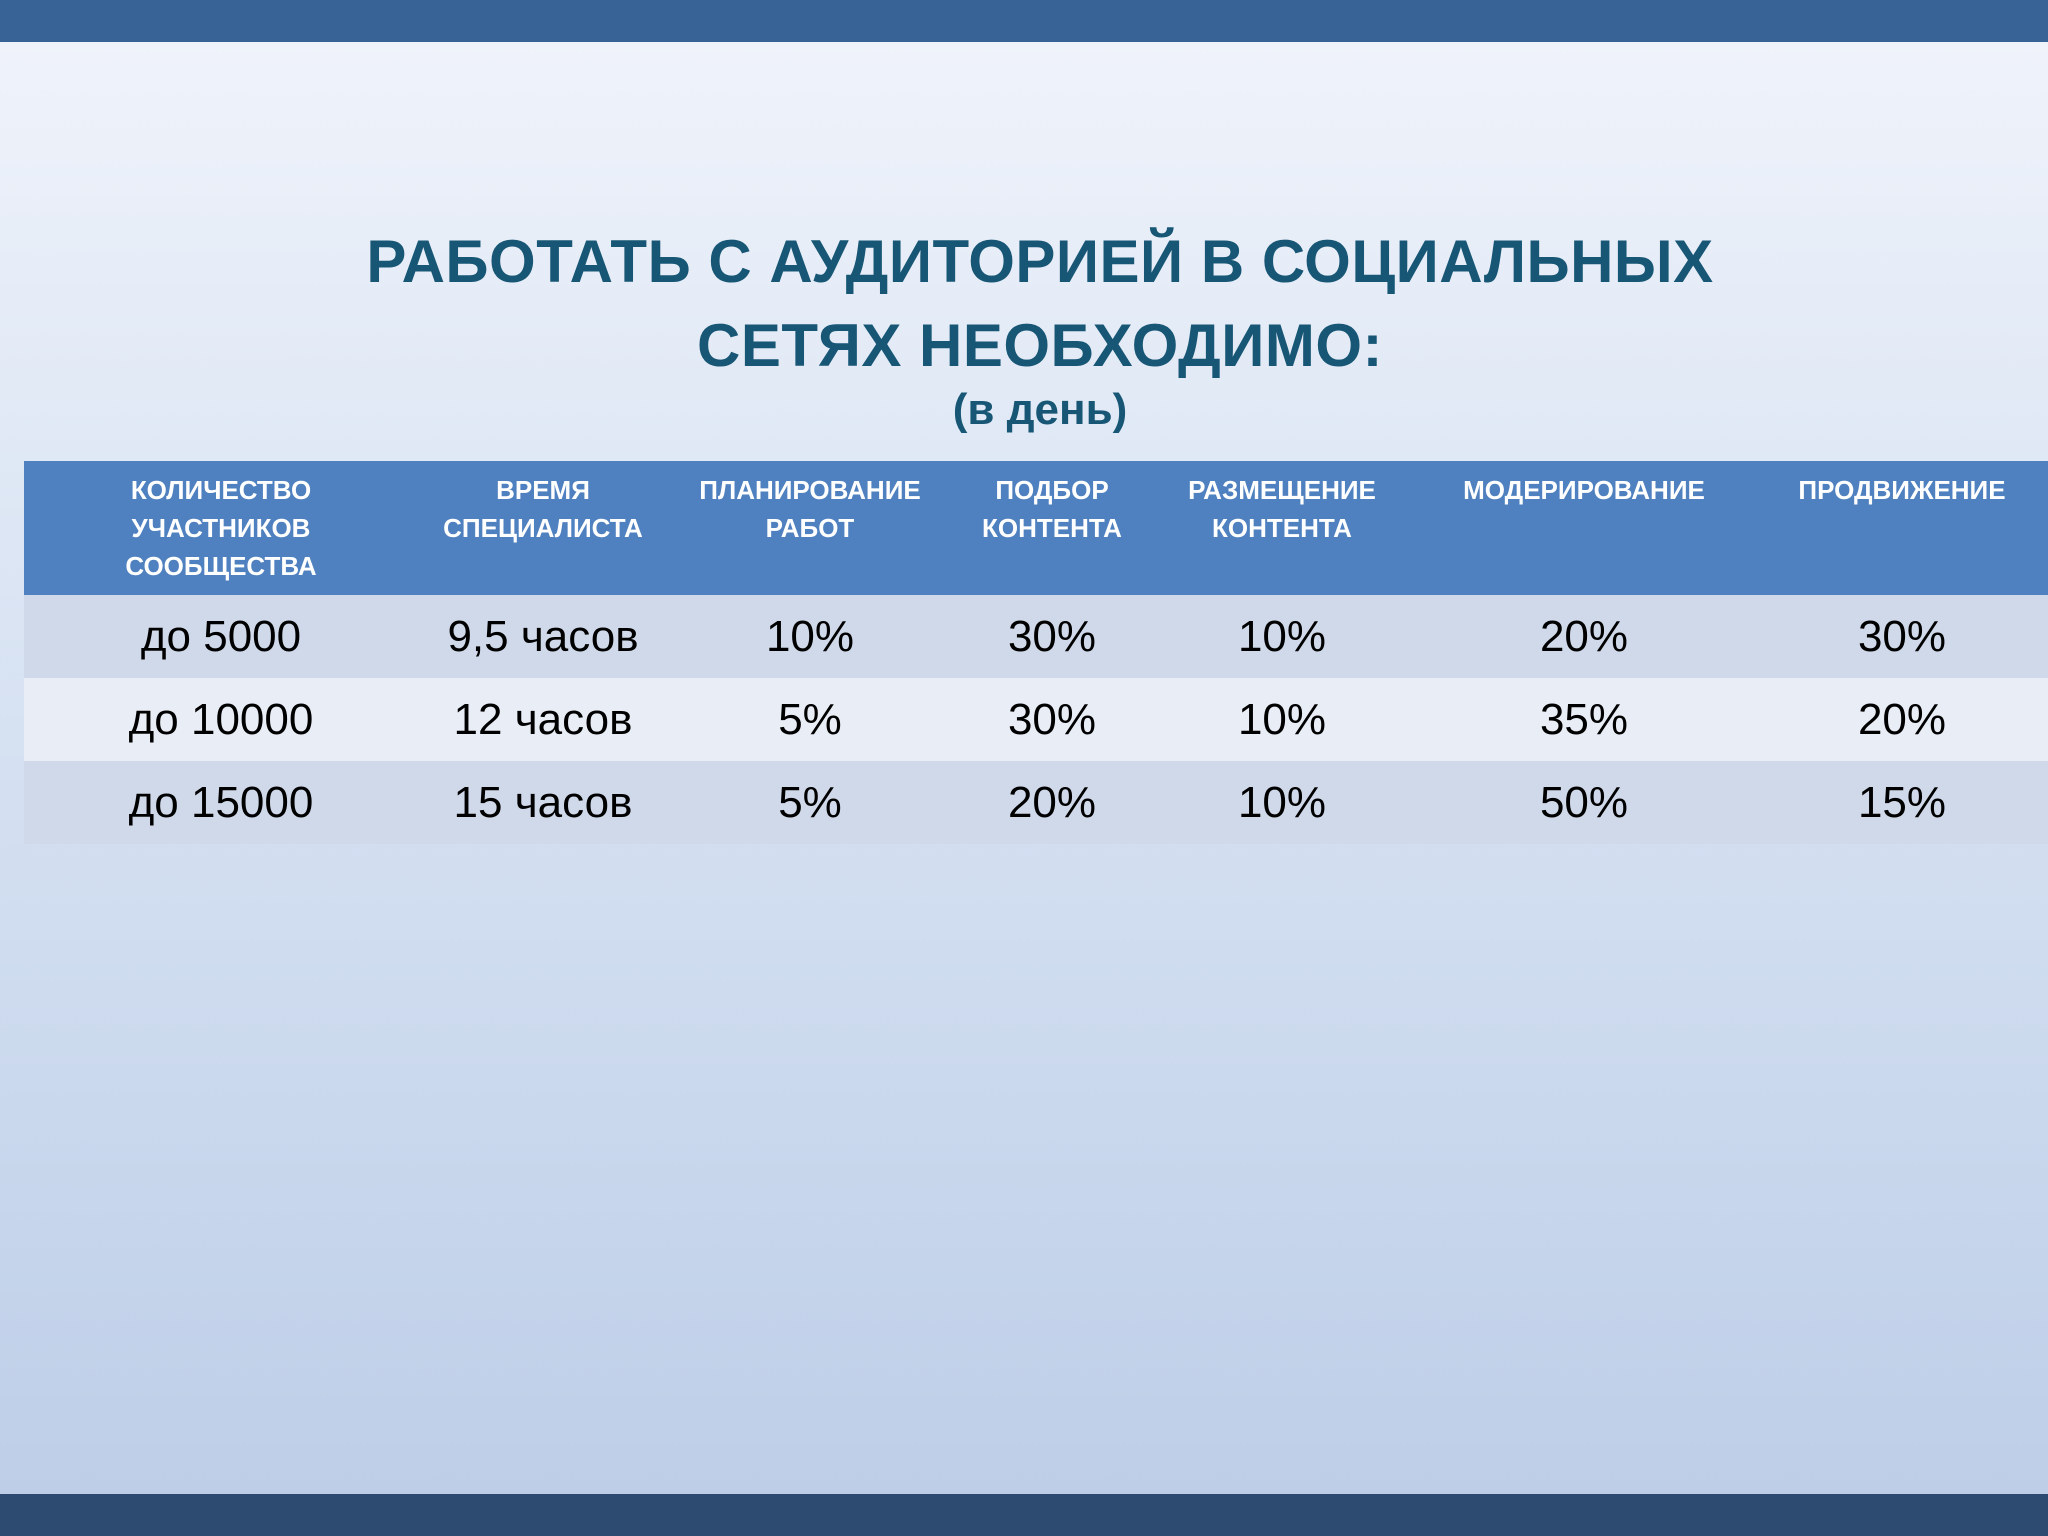  I want to click on table-cell: до 10000, so click(221, 719).